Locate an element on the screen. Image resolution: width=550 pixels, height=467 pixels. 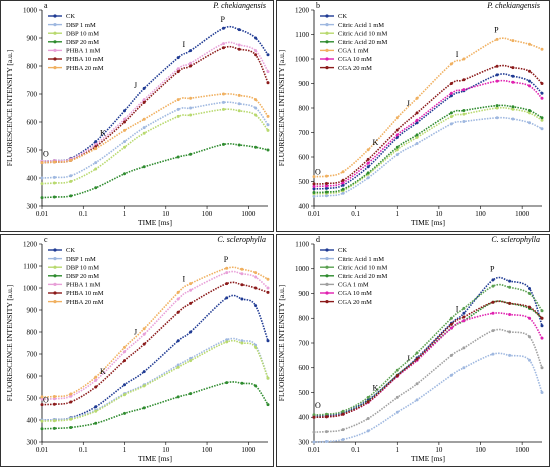
x-tick-label: 1 is located at coordinates (398, 450).